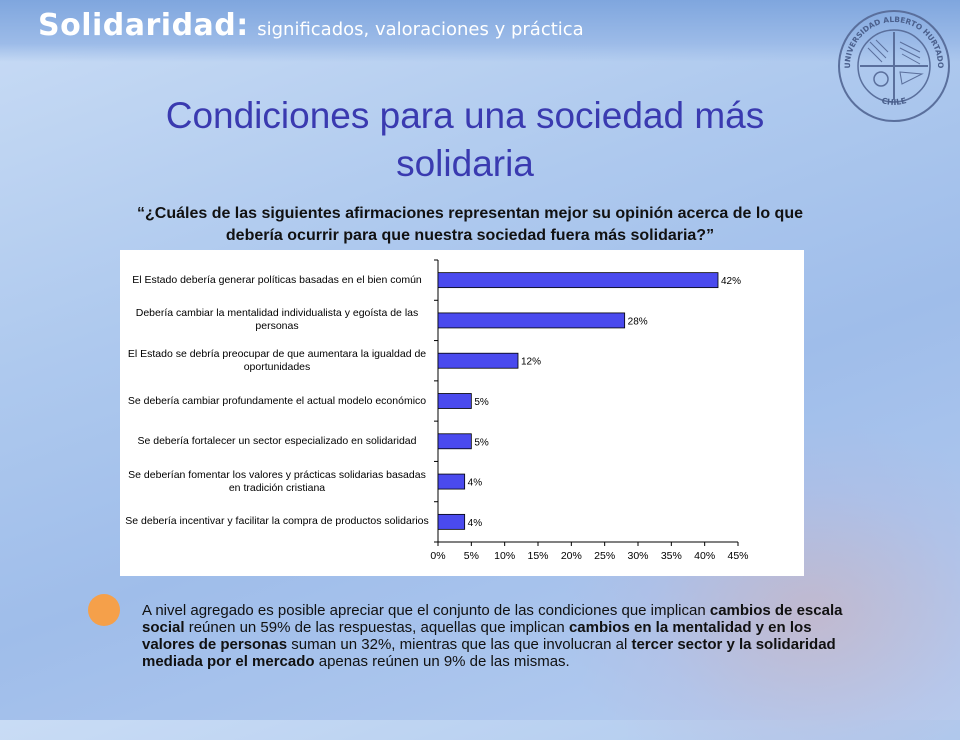  Describe the element at coordinates (504, 556) in the screenshot. I see `x-tick-label: 10%` at that location.